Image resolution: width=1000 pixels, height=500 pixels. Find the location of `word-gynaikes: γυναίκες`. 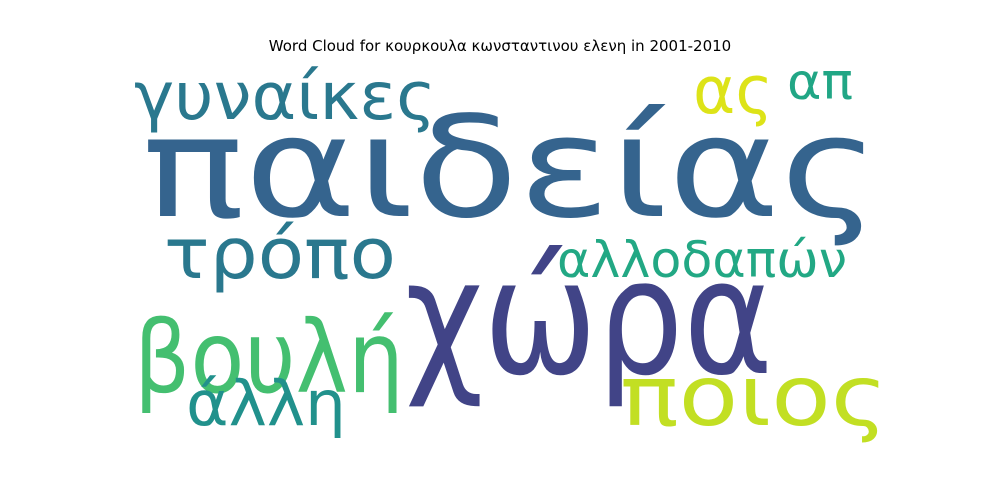

word-gynaikes: γυναίκες is located at coordinates (285, 96).